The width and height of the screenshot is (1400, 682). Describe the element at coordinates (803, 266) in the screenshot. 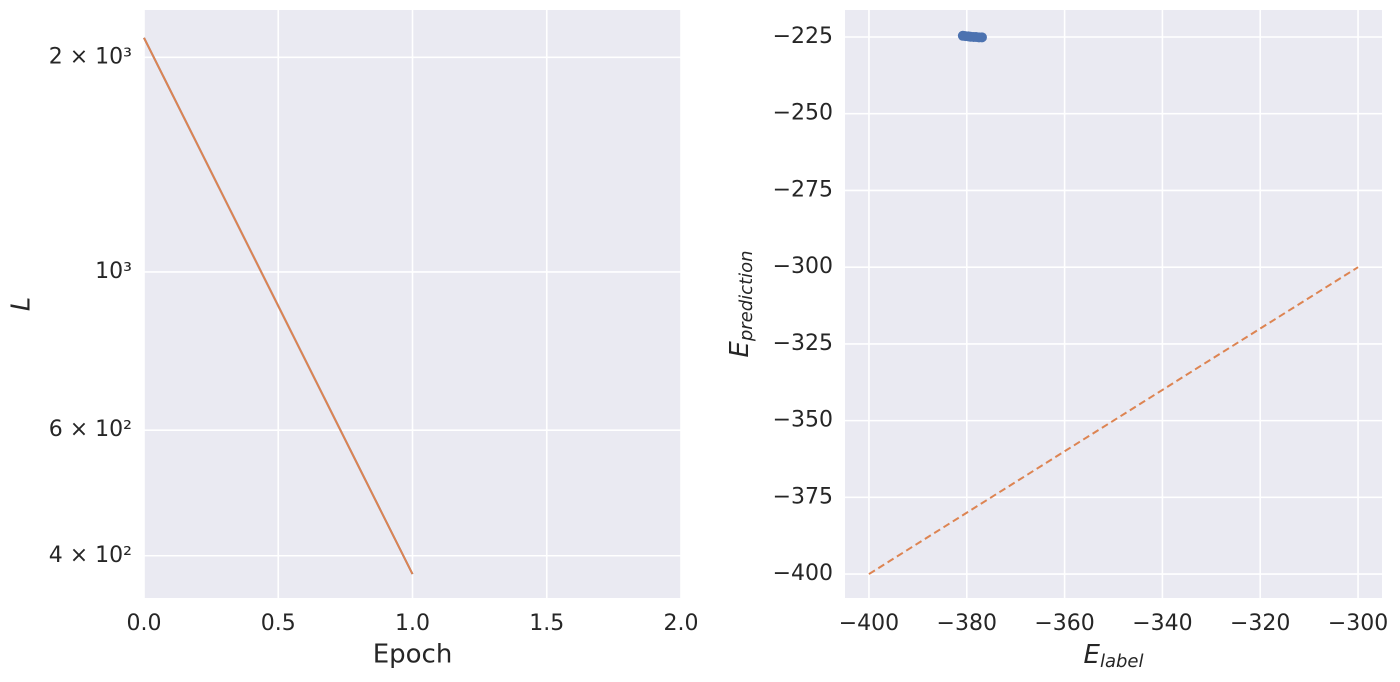

I see `y-tick-label: −300` at that location.